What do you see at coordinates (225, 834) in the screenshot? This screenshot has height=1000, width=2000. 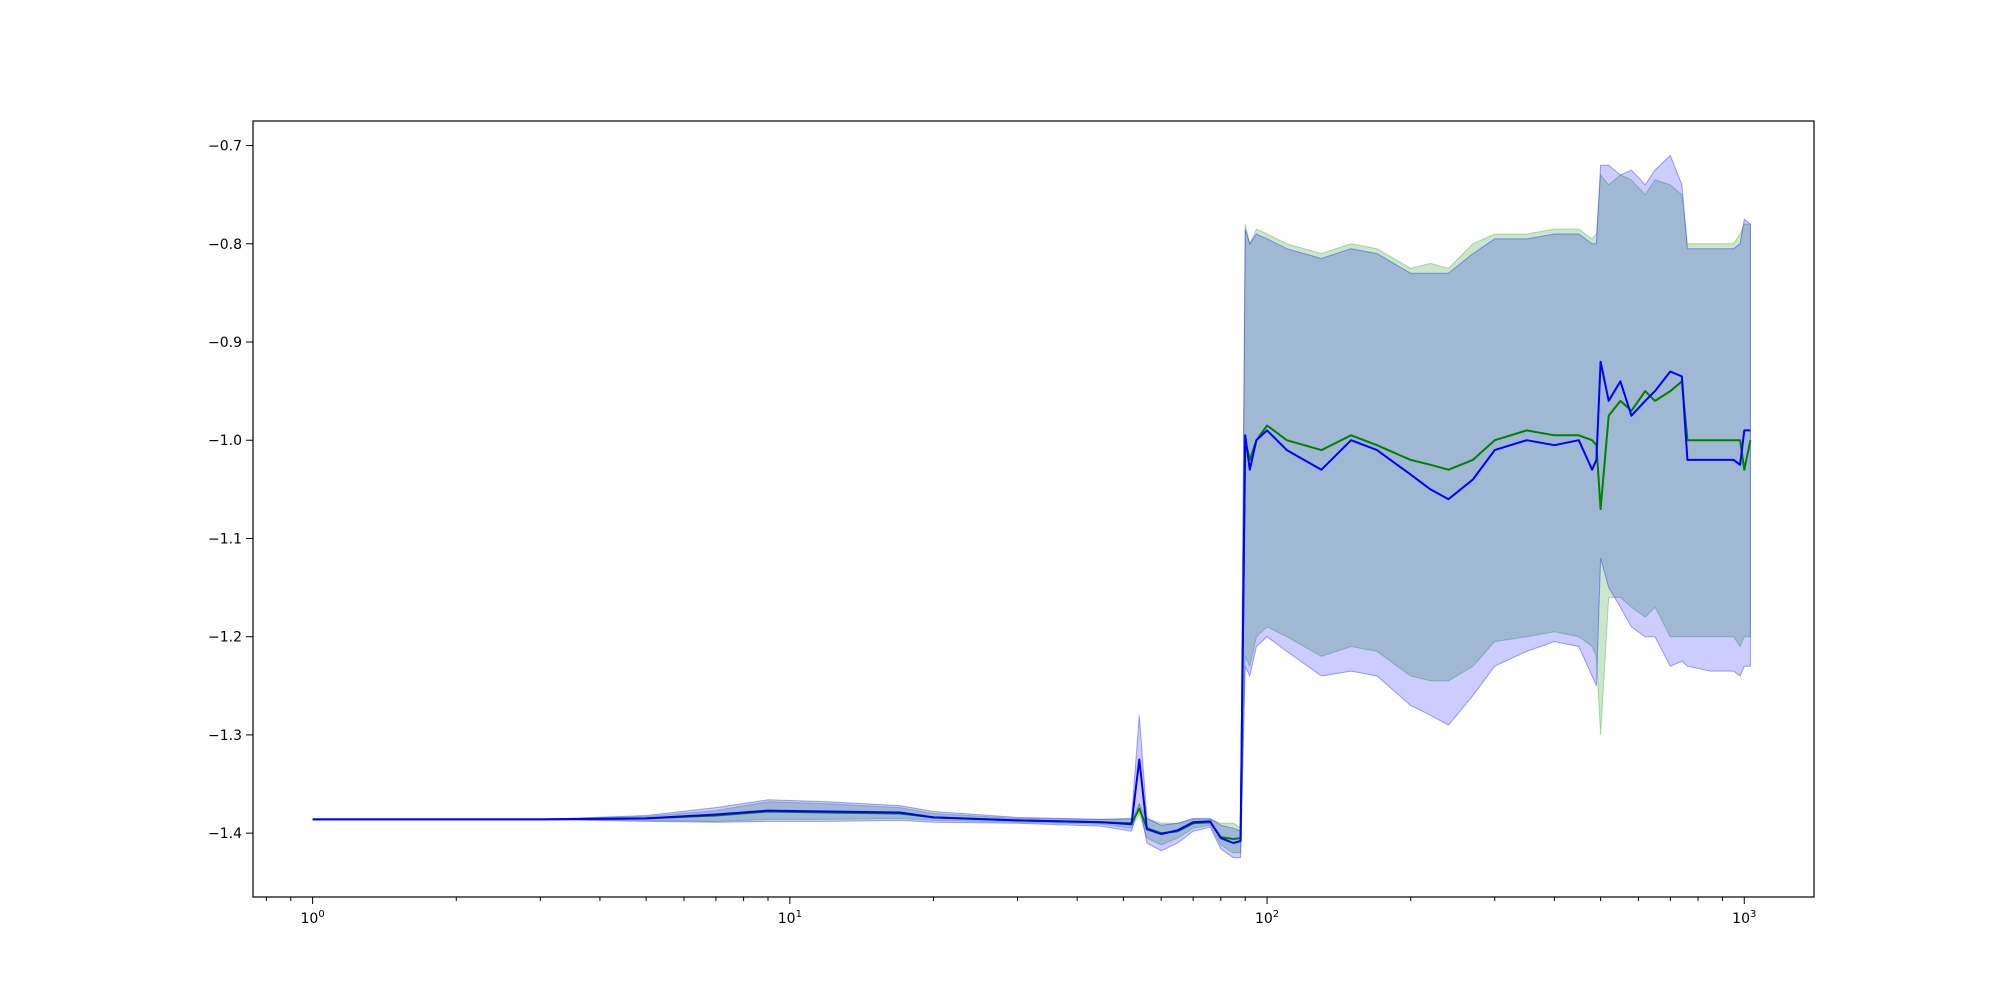 I see `y-tick-label: −1.4` at bounding box center [225, 834].